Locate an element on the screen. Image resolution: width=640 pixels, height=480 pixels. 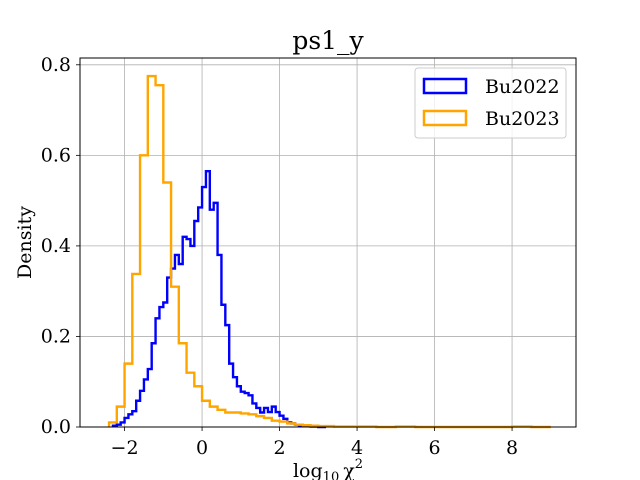
x-tick-label: −2 is located at coordinates (125, 448).